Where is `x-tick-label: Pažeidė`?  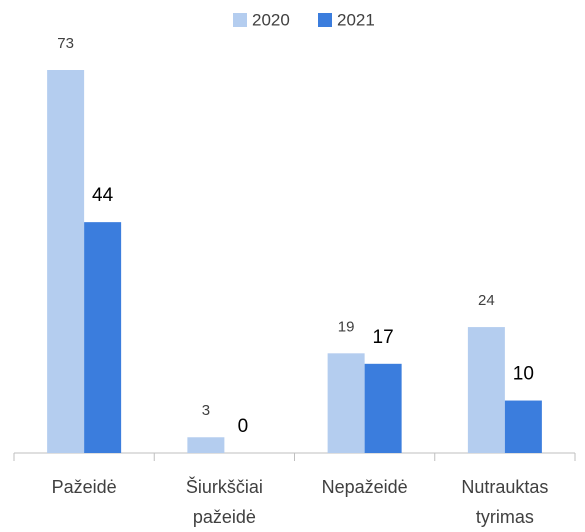 x-tick-label: Pažeidė is located at coordinates (84, 487).